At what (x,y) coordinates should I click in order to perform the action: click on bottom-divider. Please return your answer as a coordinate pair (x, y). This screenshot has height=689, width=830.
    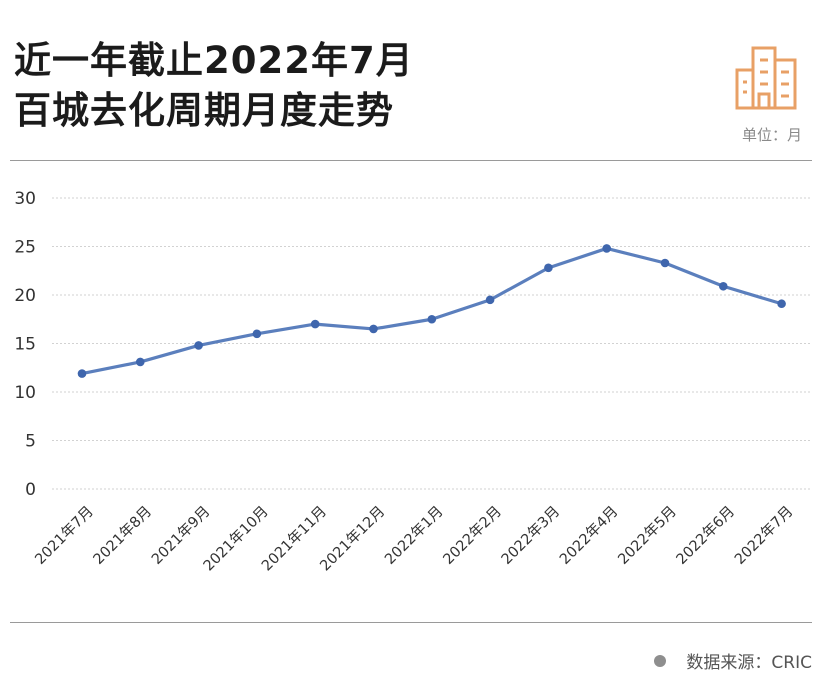
    Looking at the image, I should click on (411, 622).